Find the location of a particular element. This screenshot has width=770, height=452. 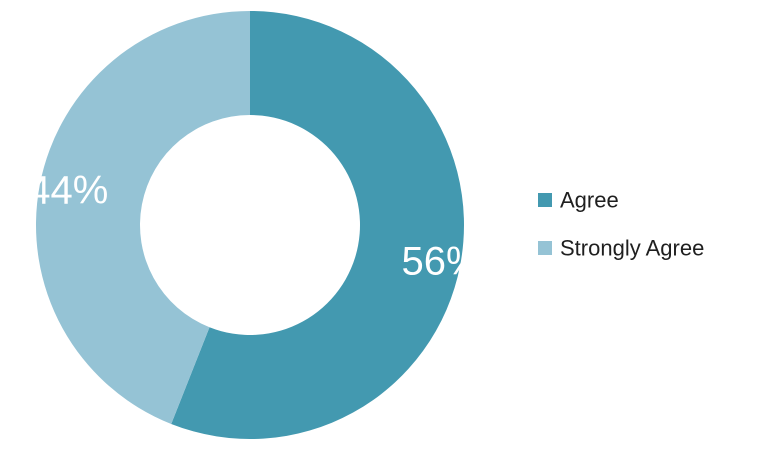

donut-data-labels: 56% 44% is located at coordinates (254, 225).